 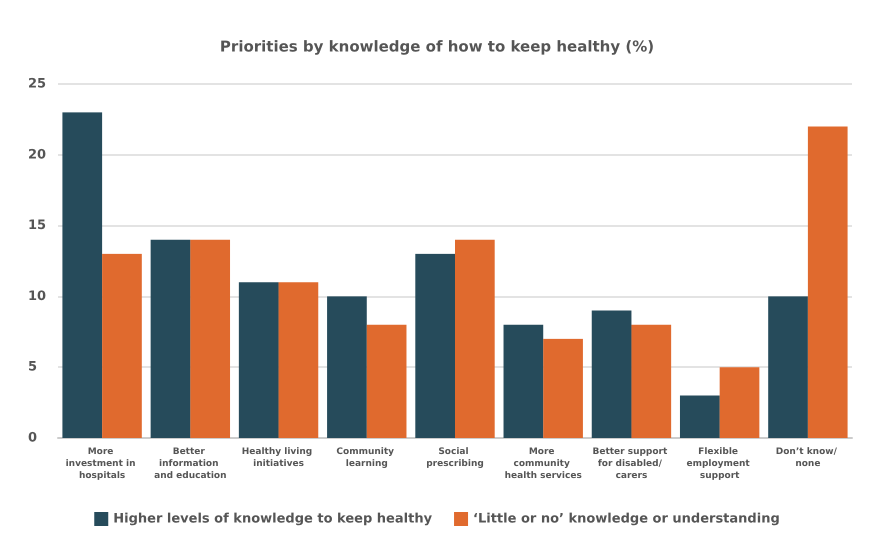 What do you see at coordinates (190, 464) in the screenshot?
I see `x-tick-label: Better information and education` at bounding box center [190, 464].